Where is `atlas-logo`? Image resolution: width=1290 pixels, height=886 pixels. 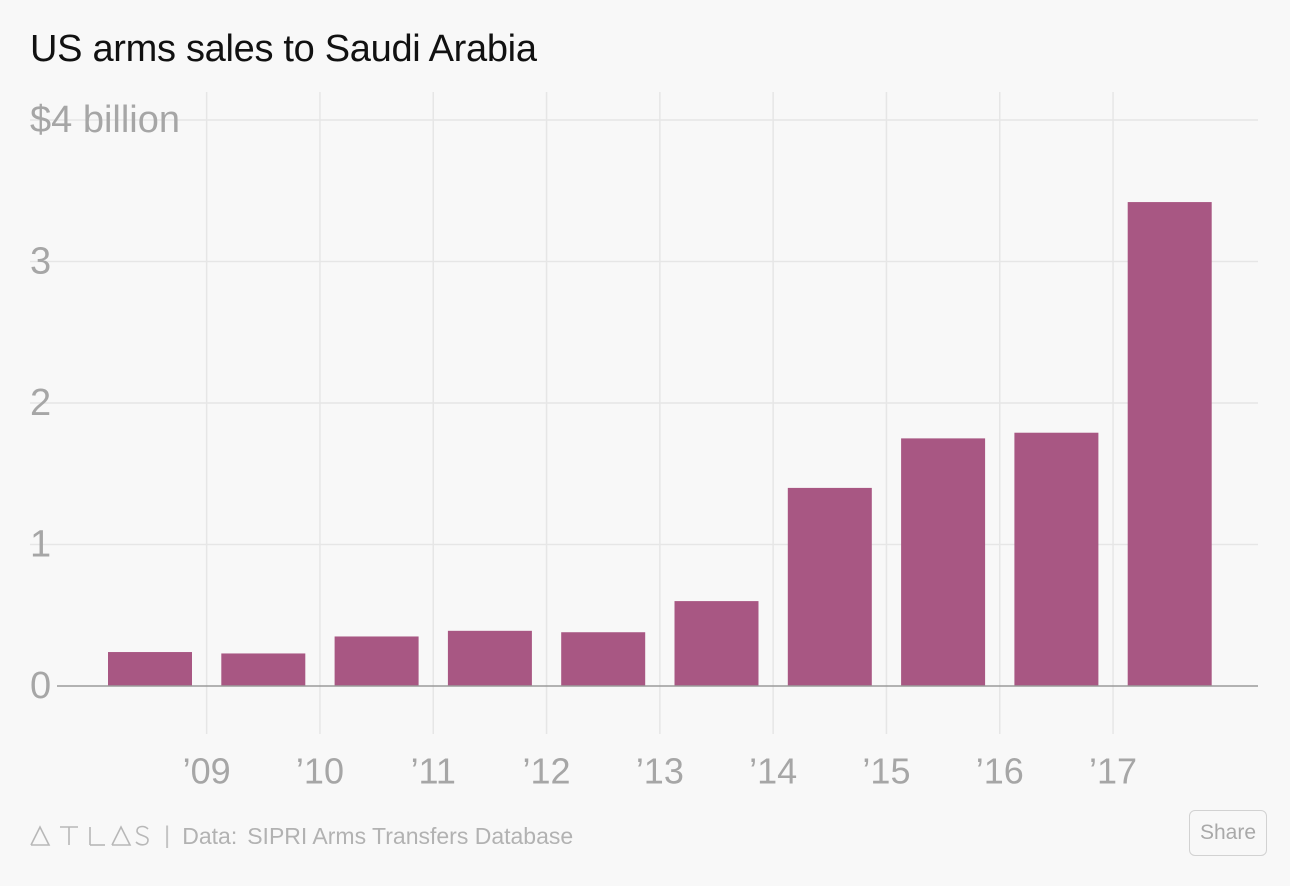
atlas-logo is located at coordinates (90, 836).